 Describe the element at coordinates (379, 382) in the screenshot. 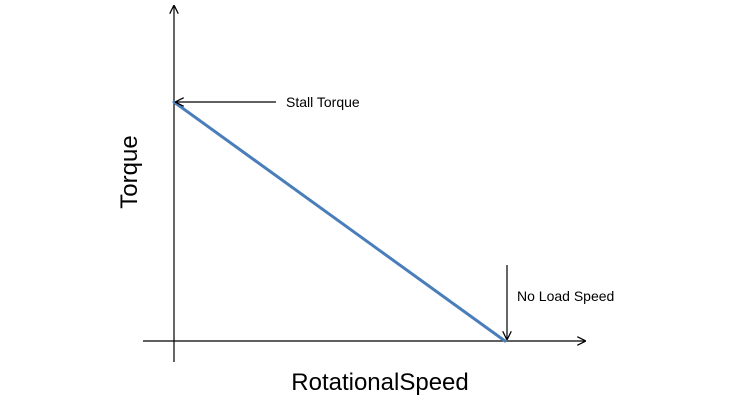

I see `x-axis-label: RotationalSpeed` at that location.